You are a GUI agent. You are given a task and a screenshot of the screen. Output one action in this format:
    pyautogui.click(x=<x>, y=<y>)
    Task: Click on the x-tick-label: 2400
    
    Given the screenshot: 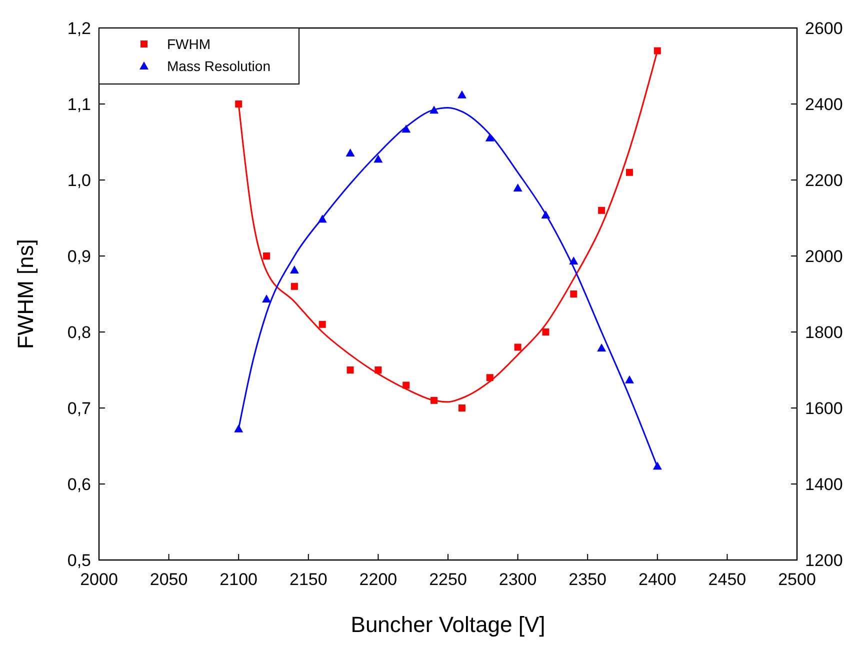 What is the action you would take?
    pyautogui.click(x=657, y=579)
    